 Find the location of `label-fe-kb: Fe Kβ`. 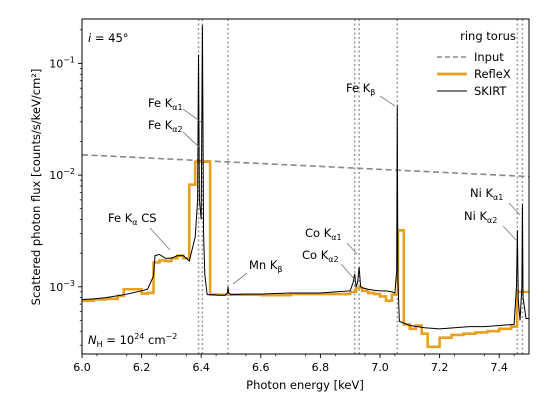

label-fe-kb: Fe Kβ is located at coordinates (360, 89).